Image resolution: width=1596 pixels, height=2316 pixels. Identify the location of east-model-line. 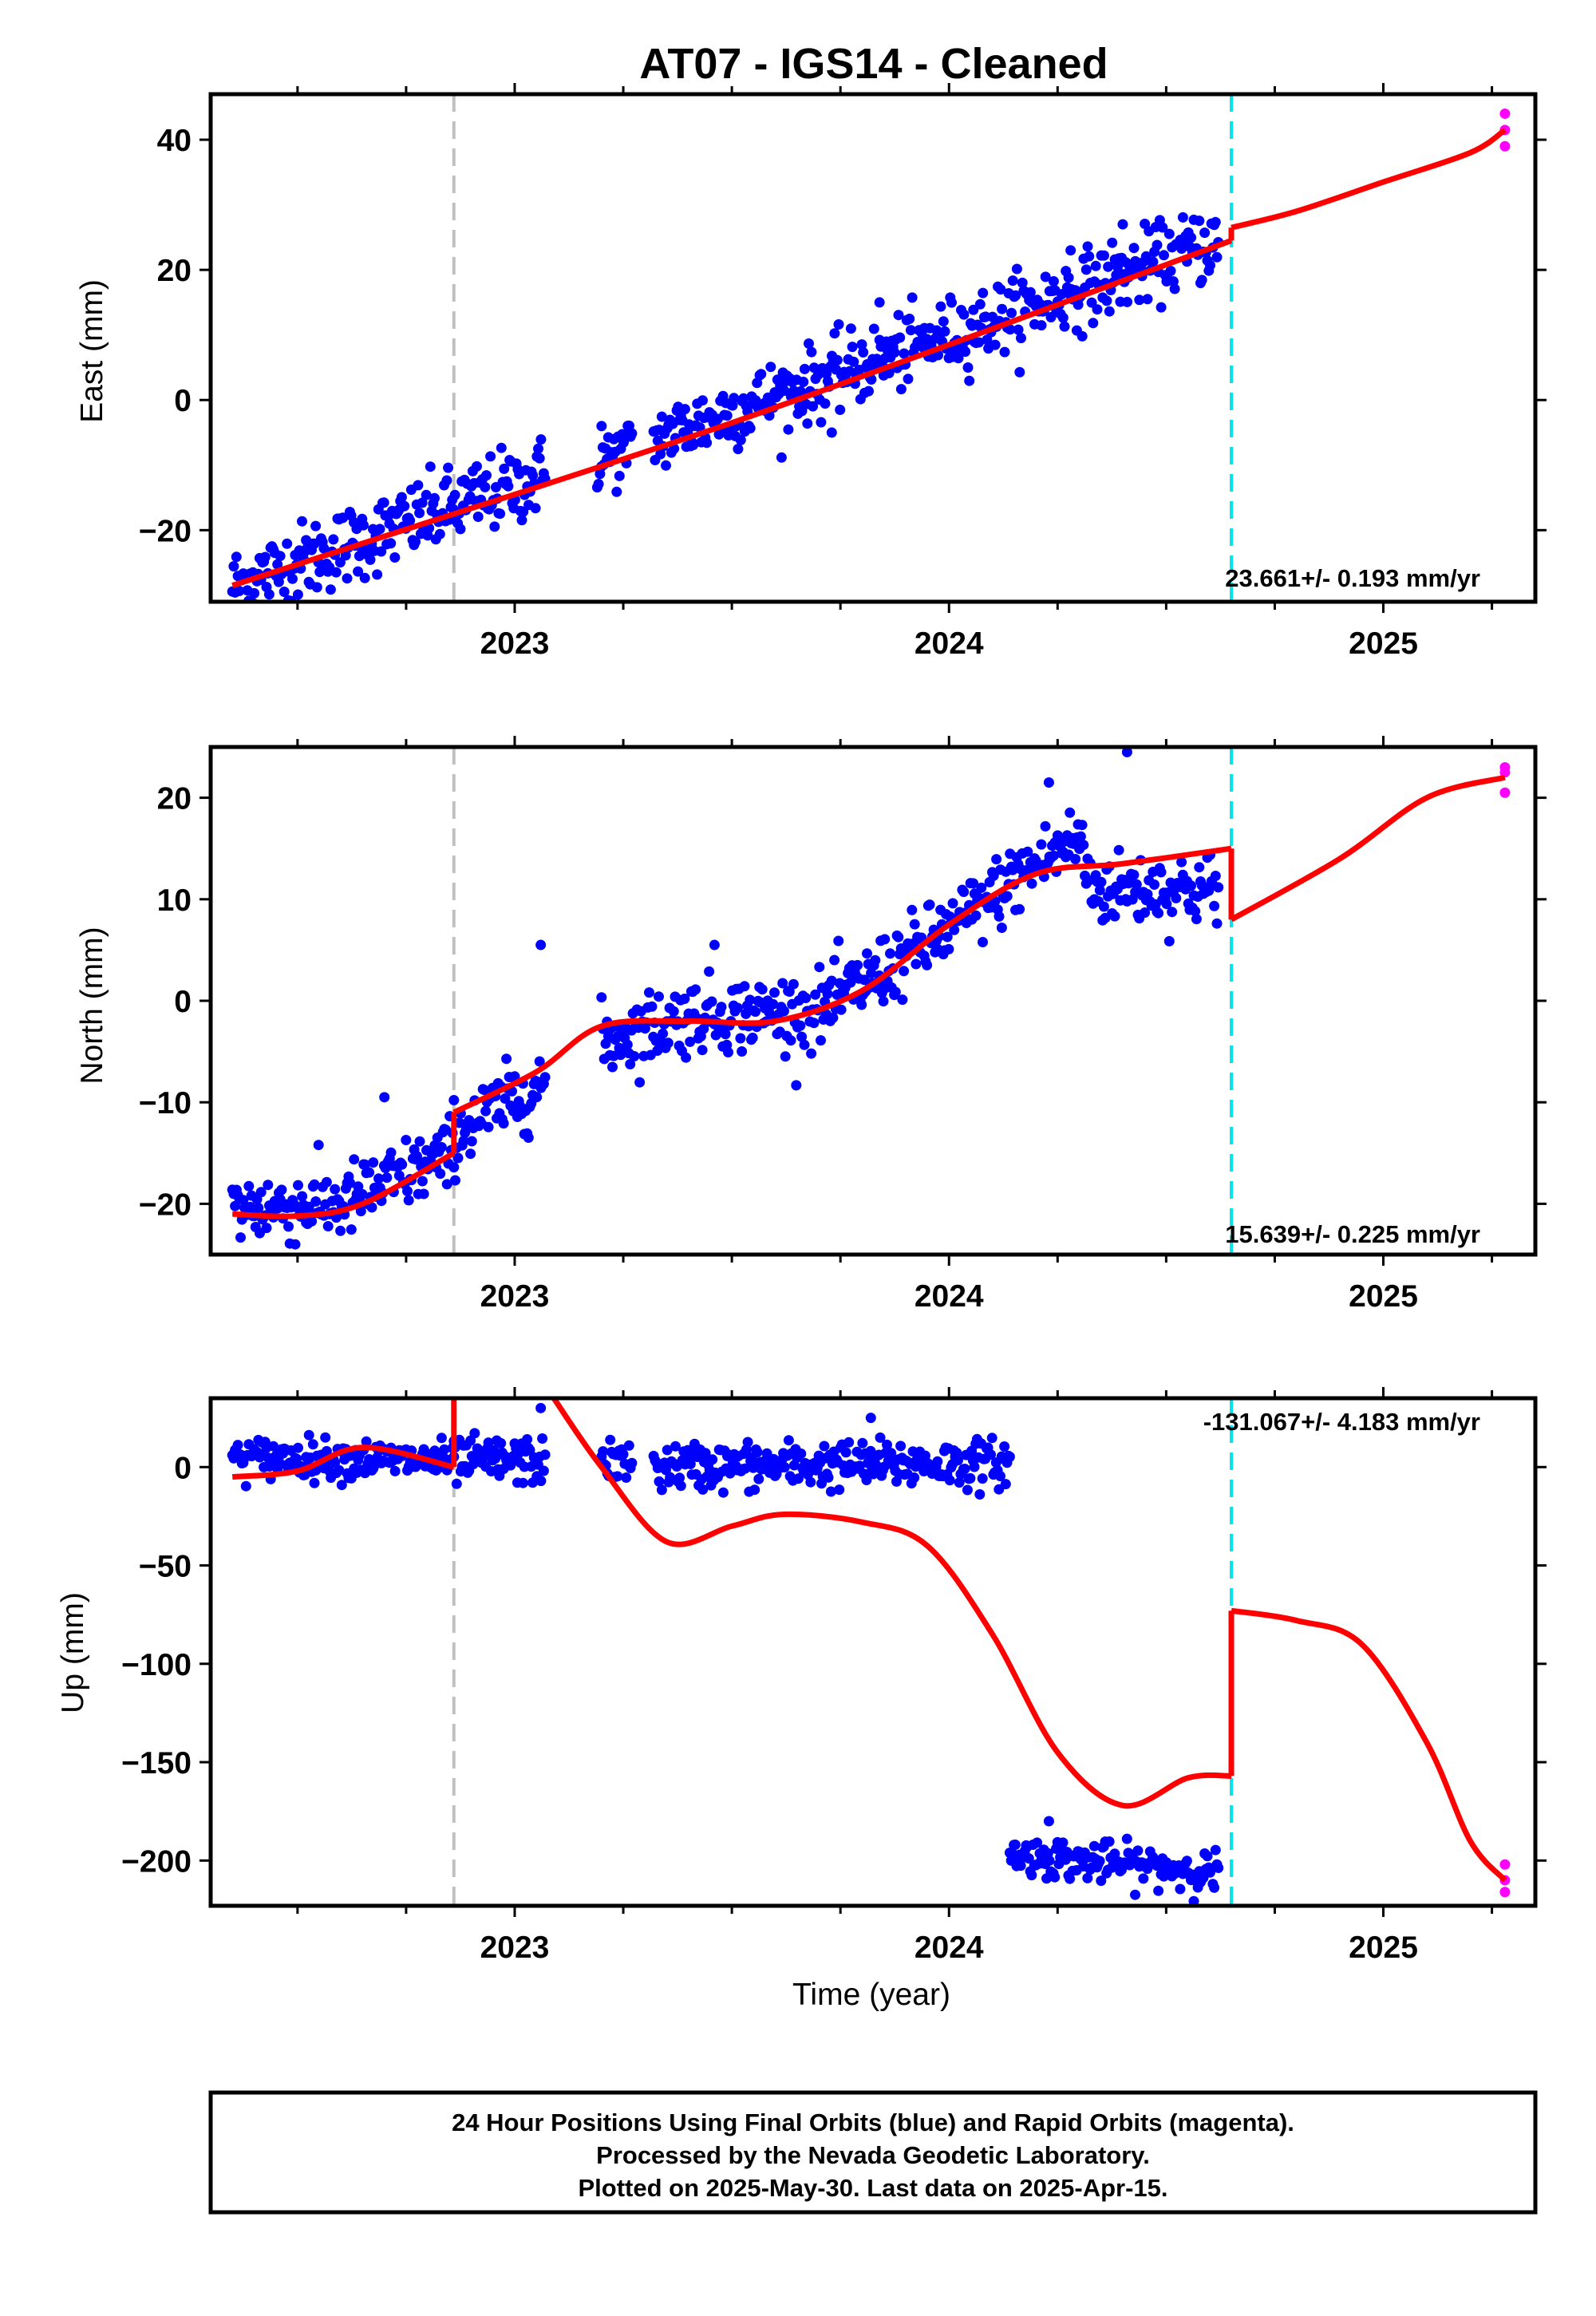
(732, 413).